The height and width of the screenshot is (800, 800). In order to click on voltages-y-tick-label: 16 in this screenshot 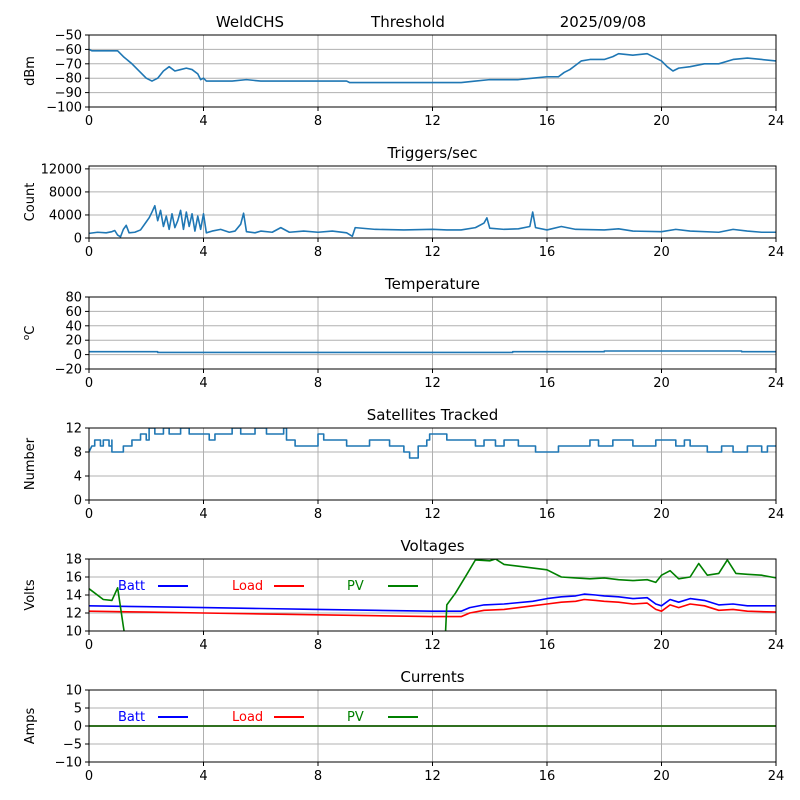, I will do `click(73, 578)`.